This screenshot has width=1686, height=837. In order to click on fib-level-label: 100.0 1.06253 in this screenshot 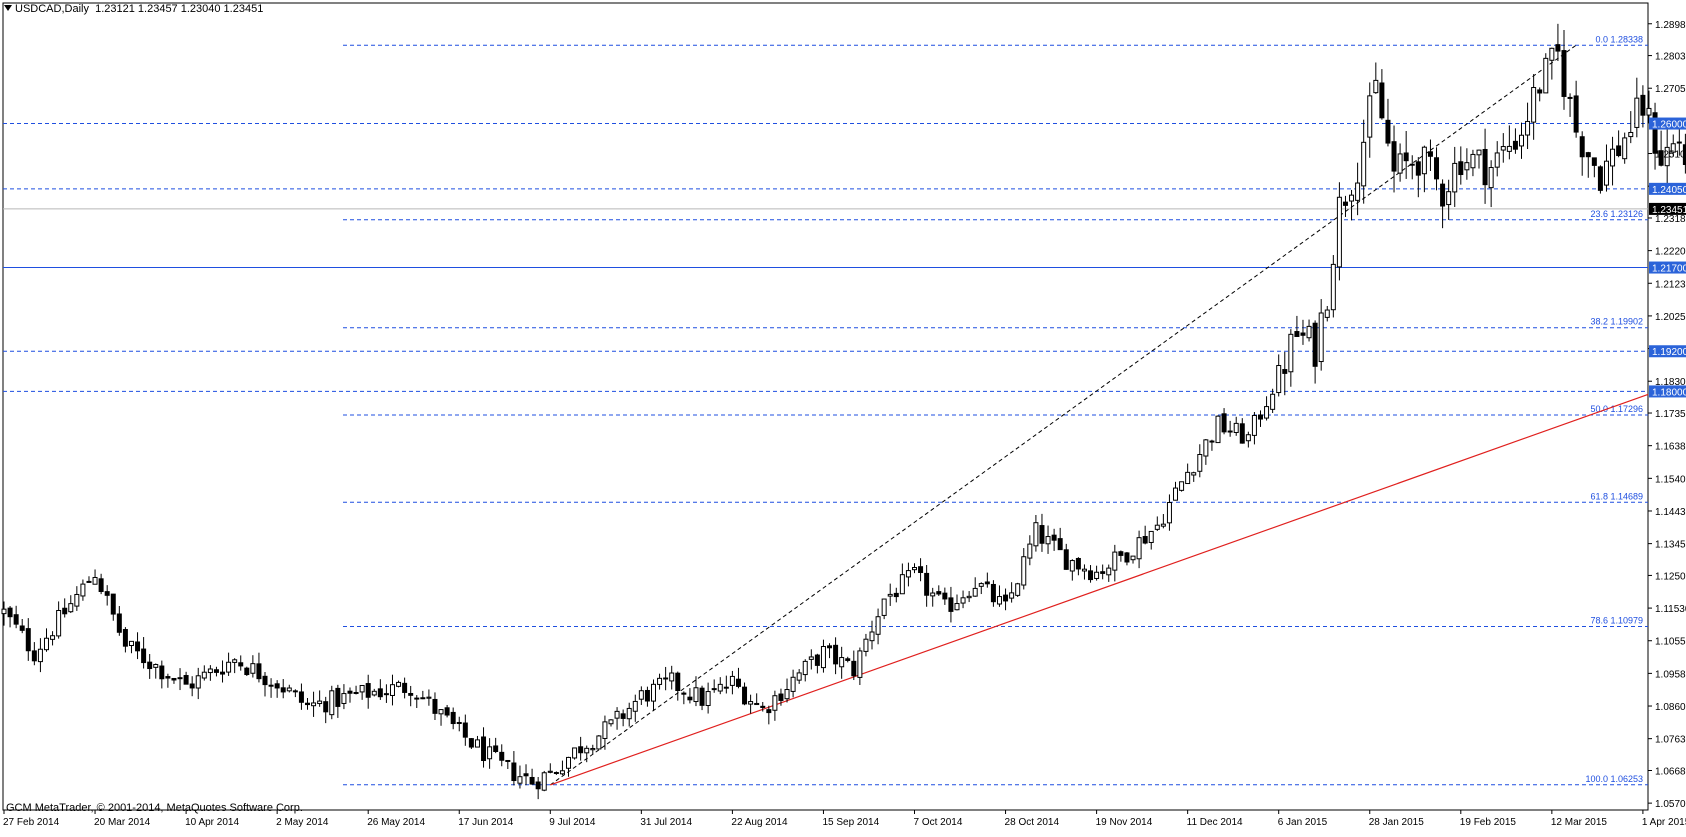, I will do `click(1614, 779)`.